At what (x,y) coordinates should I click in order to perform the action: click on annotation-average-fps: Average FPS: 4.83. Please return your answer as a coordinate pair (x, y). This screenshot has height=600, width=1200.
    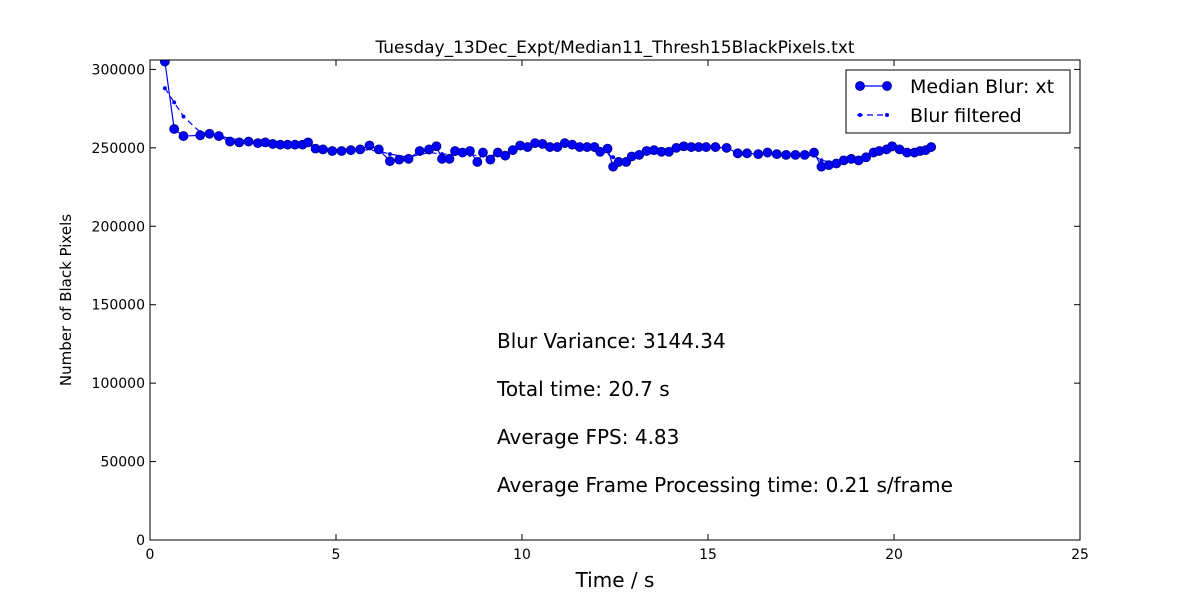
    Looking at the image, I should click on (588, 437).